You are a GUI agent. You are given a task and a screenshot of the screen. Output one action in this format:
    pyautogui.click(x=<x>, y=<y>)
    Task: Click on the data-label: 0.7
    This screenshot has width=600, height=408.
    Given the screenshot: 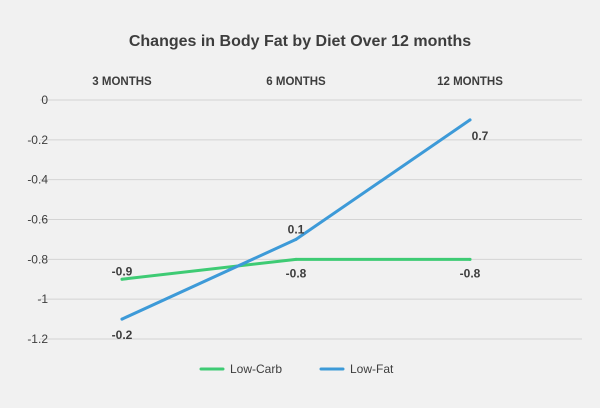 What is the action you would take?
    pyautogui.click(x=480, y=136)
    